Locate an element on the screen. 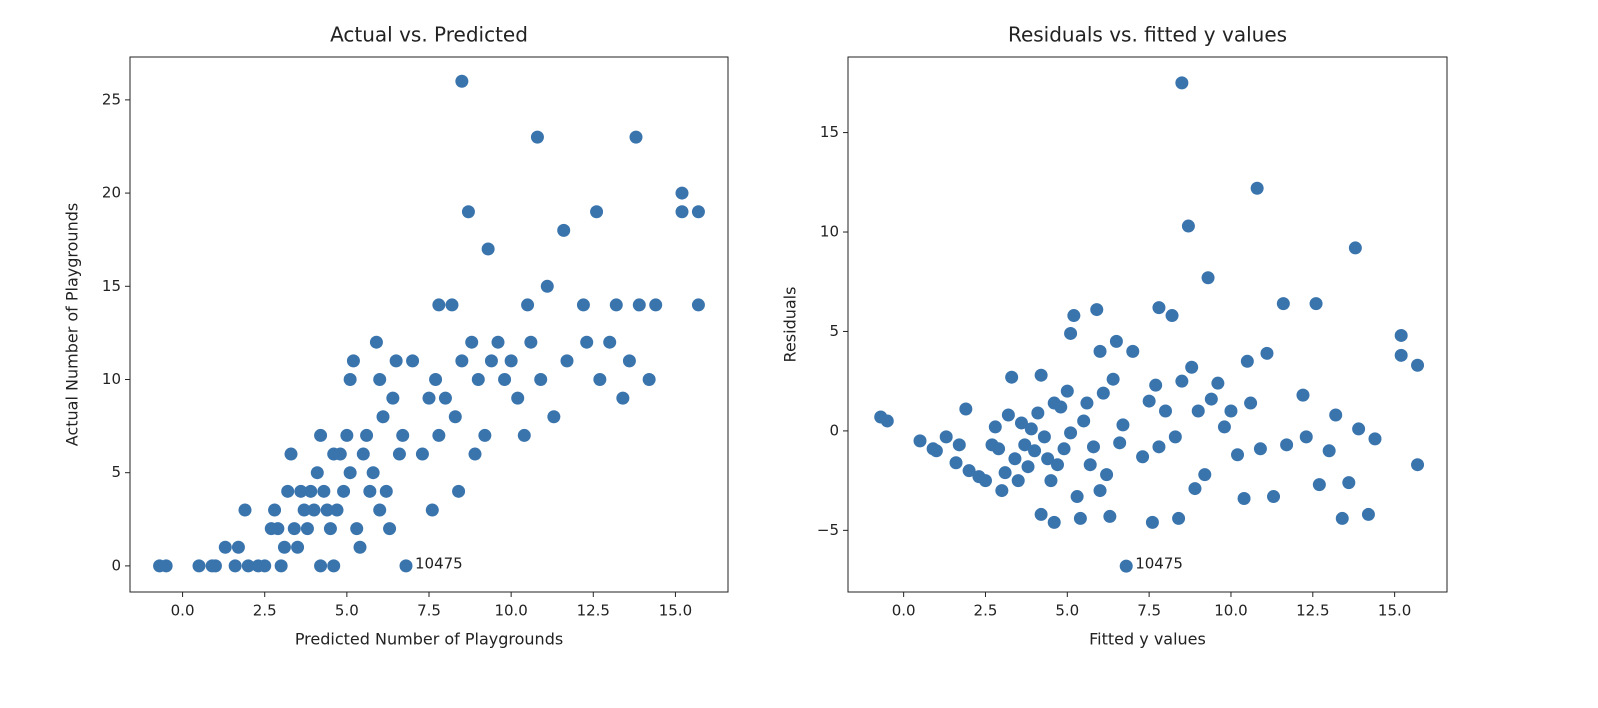 This screenshot has width=1598, height=708. y-tick-label: −5 is located at coordinates (828, 530).